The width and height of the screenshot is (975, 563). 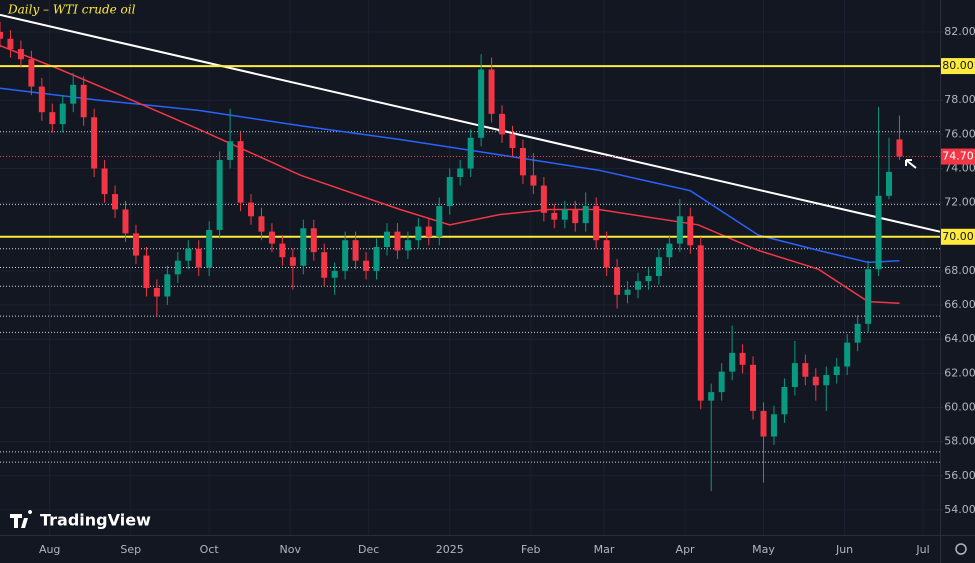 I want to click on y-tick-label: 72.00, so click(x=959, y=202).